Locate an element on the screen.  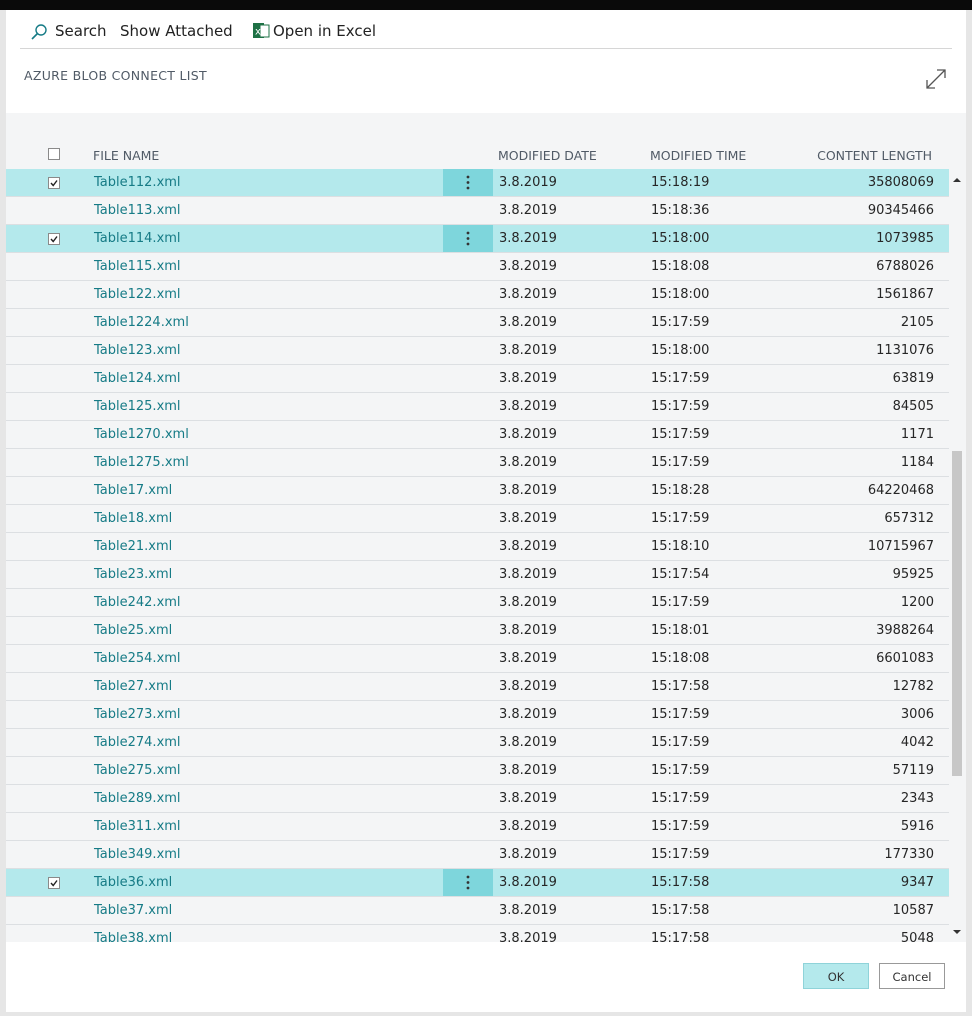
table-row: Table115.xml 3.8.2019 15:18:08 6788026 is located at coordinates (477, 267).